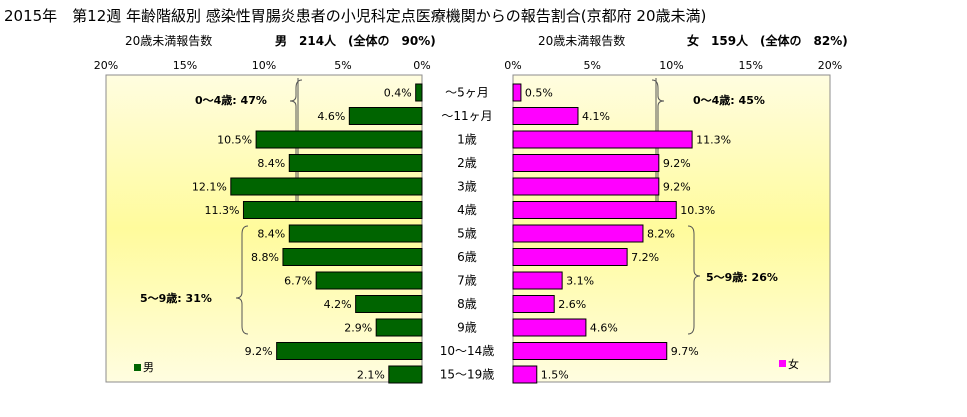  Describe the element at coordinates (342, 65) in the screenshot. I see `left-axis-tick-label: 5%` at that location.